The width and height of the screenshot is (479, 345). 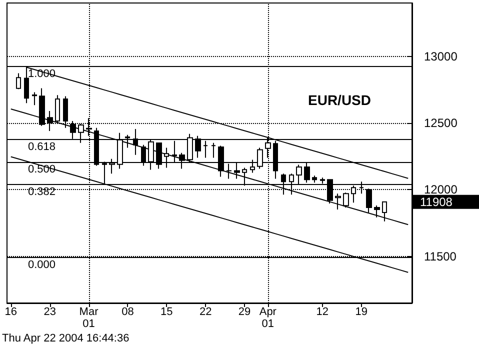 What do you see at coordinates (42, 74) in the screenshot?
I see `annotation: 1.000` at bounding box center [42, 74].